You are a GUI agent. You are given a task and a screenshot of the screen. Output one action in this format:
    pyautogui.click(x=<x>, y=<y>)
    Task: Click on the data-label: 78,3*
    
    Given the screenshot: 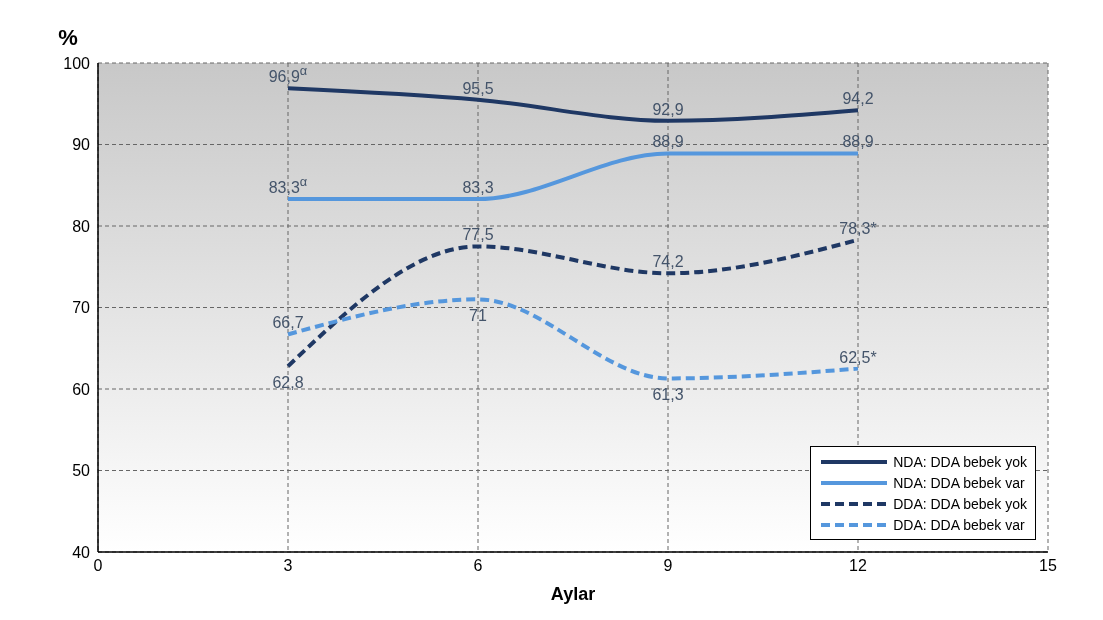 What is the action you would take?
    pyautogui.click(x=858, y=228)
    